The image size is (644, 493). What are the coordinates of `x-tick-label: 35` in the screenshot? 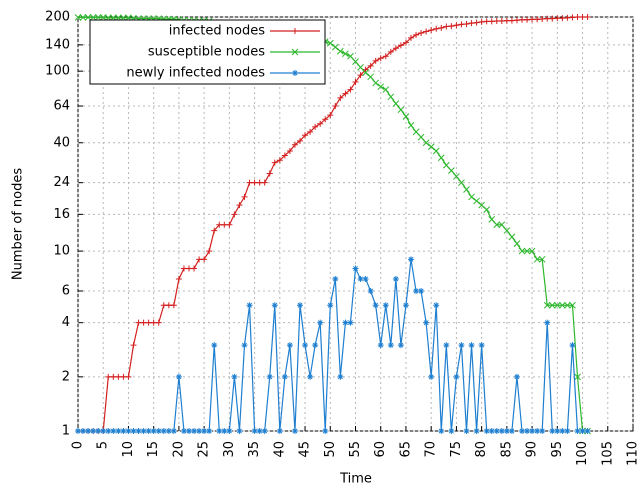 It's located at (254, 449).